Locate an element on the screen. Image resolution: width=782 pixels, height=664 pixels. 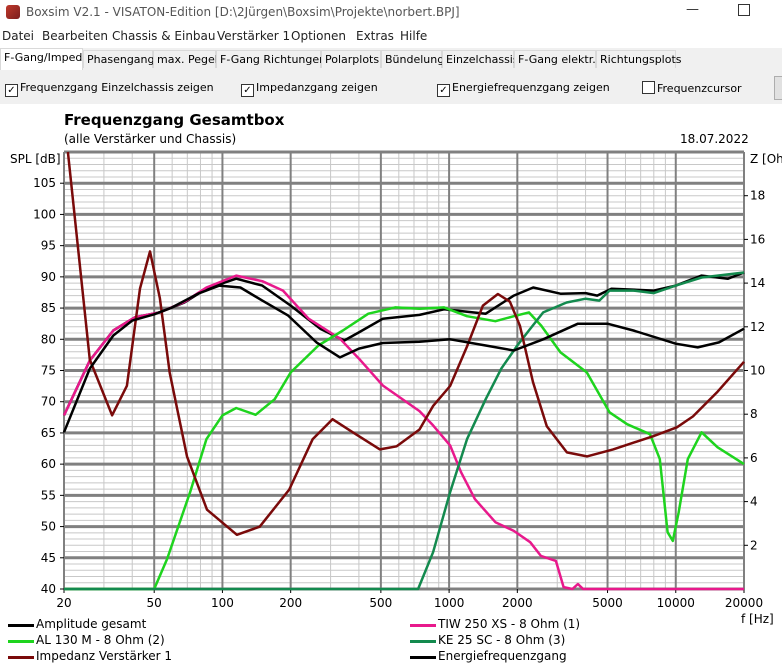
y2-tick-label: 16 is located at coordinates (757, 239).